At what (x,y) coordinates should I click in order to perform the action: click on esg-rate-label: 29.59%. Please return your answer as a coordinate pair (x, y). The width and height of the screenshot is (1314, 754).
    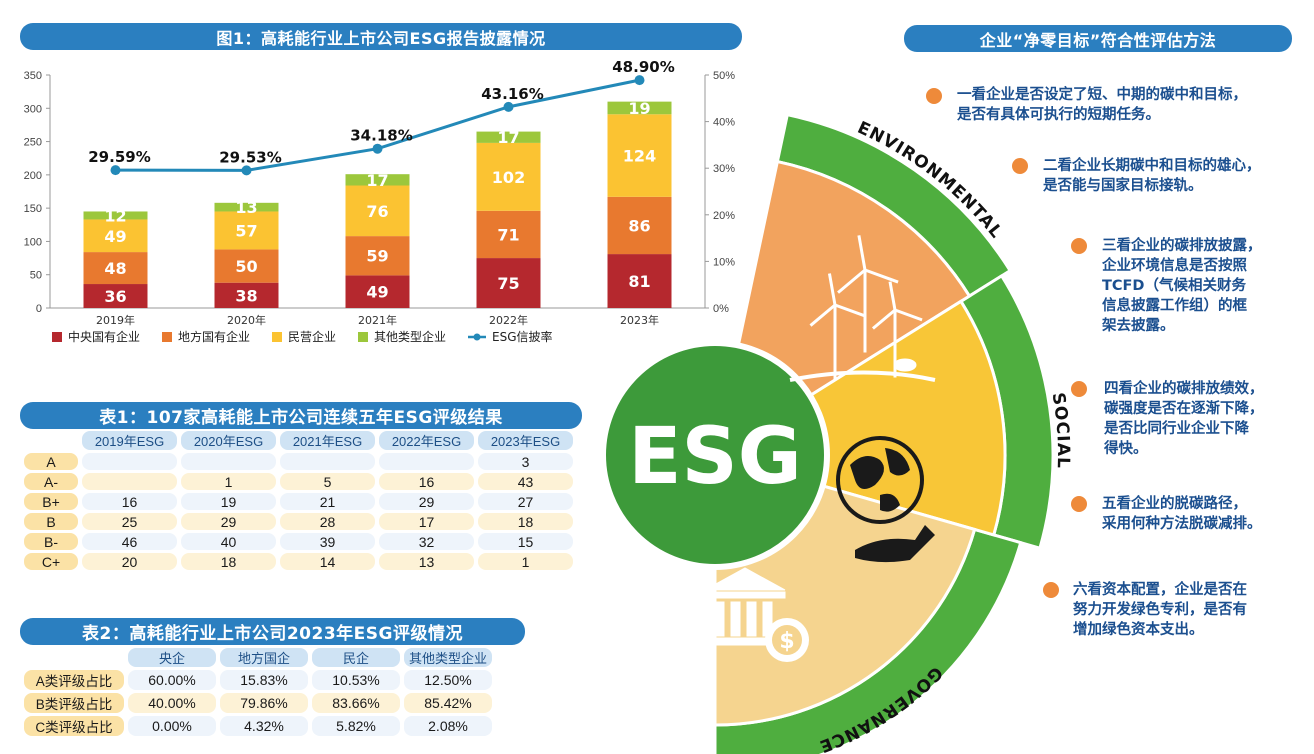
    Looking at the image, I should click on (119, 157).